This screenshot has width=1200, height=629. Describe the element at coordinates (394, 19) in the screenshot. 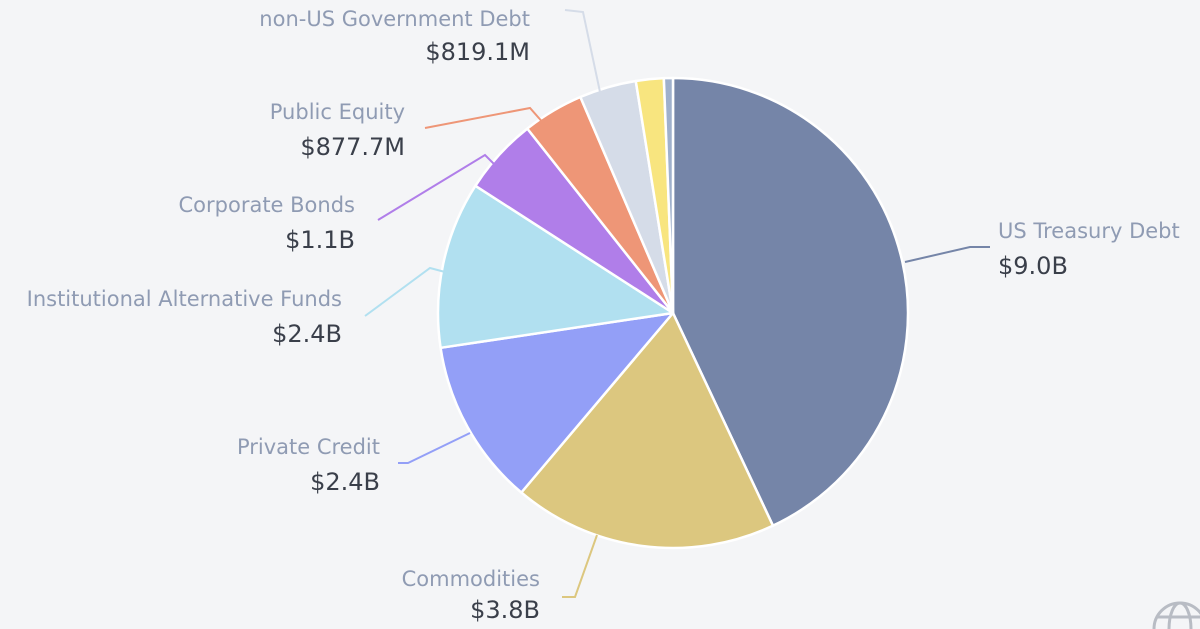

I see `slice-name-label: non-US Government Debt` at that location.